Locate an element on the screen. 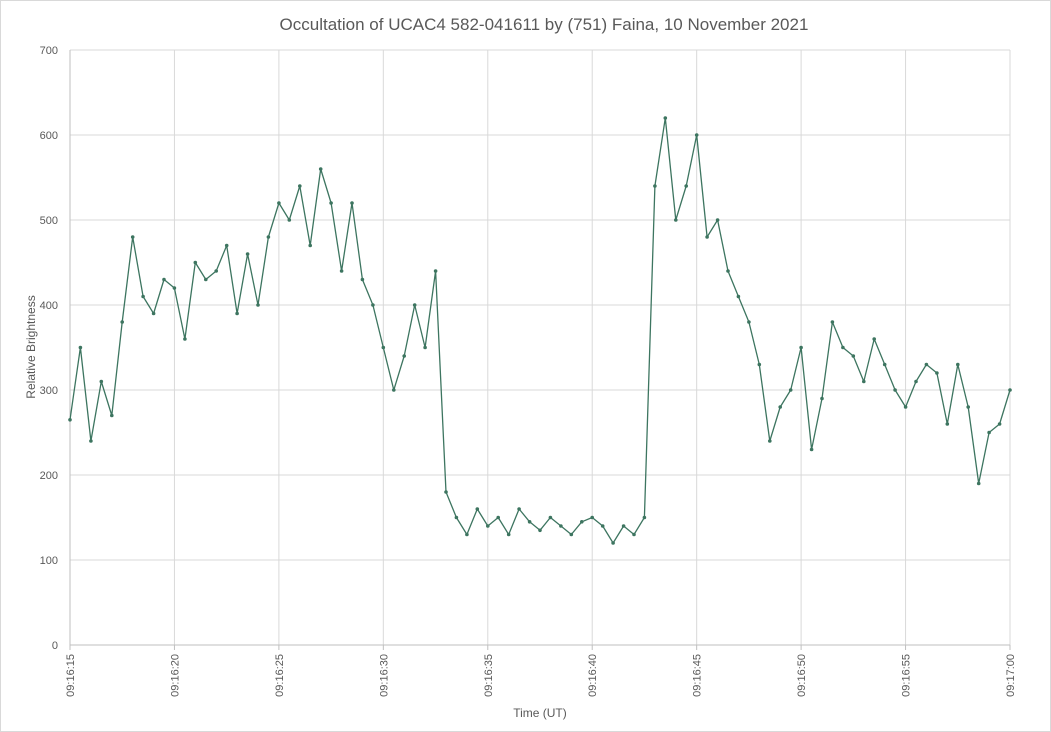  y-tick-label: 0 is located at coordinates (55, 646).